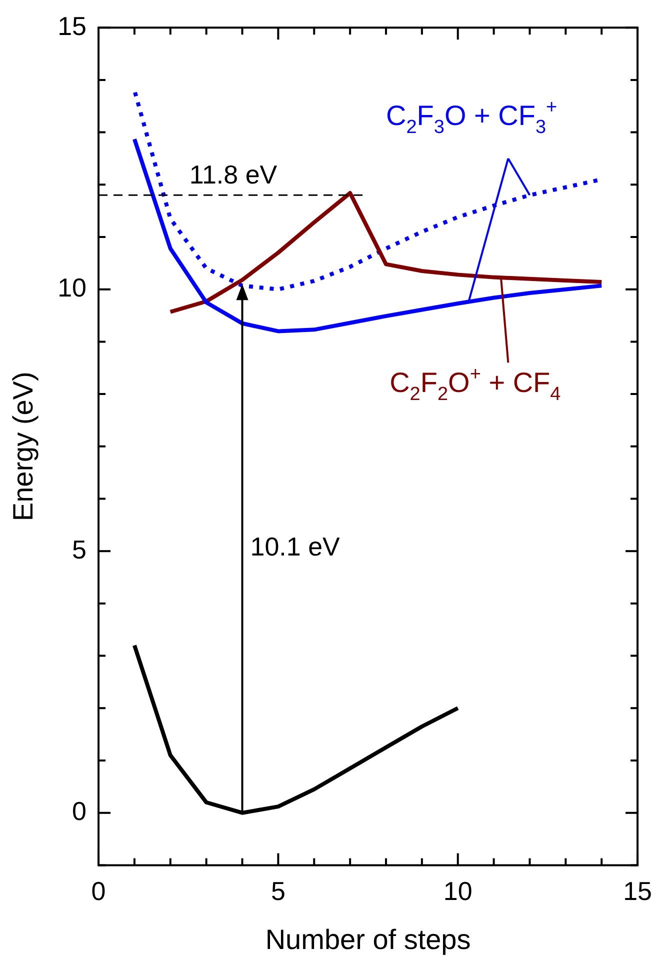  I want to click on annotation: 10.1 eV, so click(295, 547).